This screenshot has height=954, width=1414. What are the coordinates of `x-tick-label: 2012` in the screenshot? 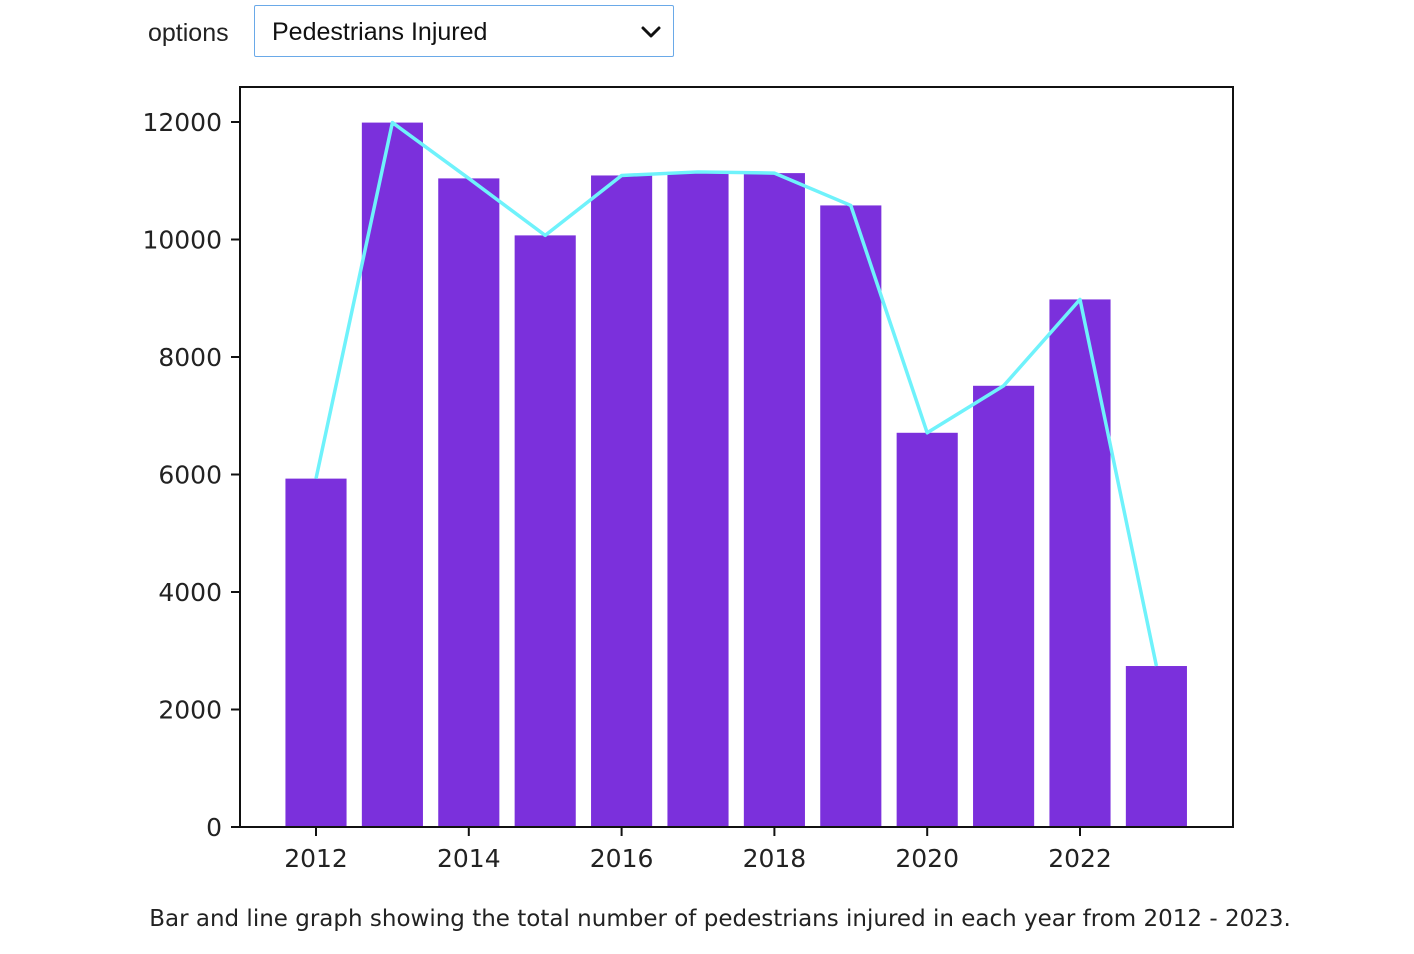 It's located at (316, 858).